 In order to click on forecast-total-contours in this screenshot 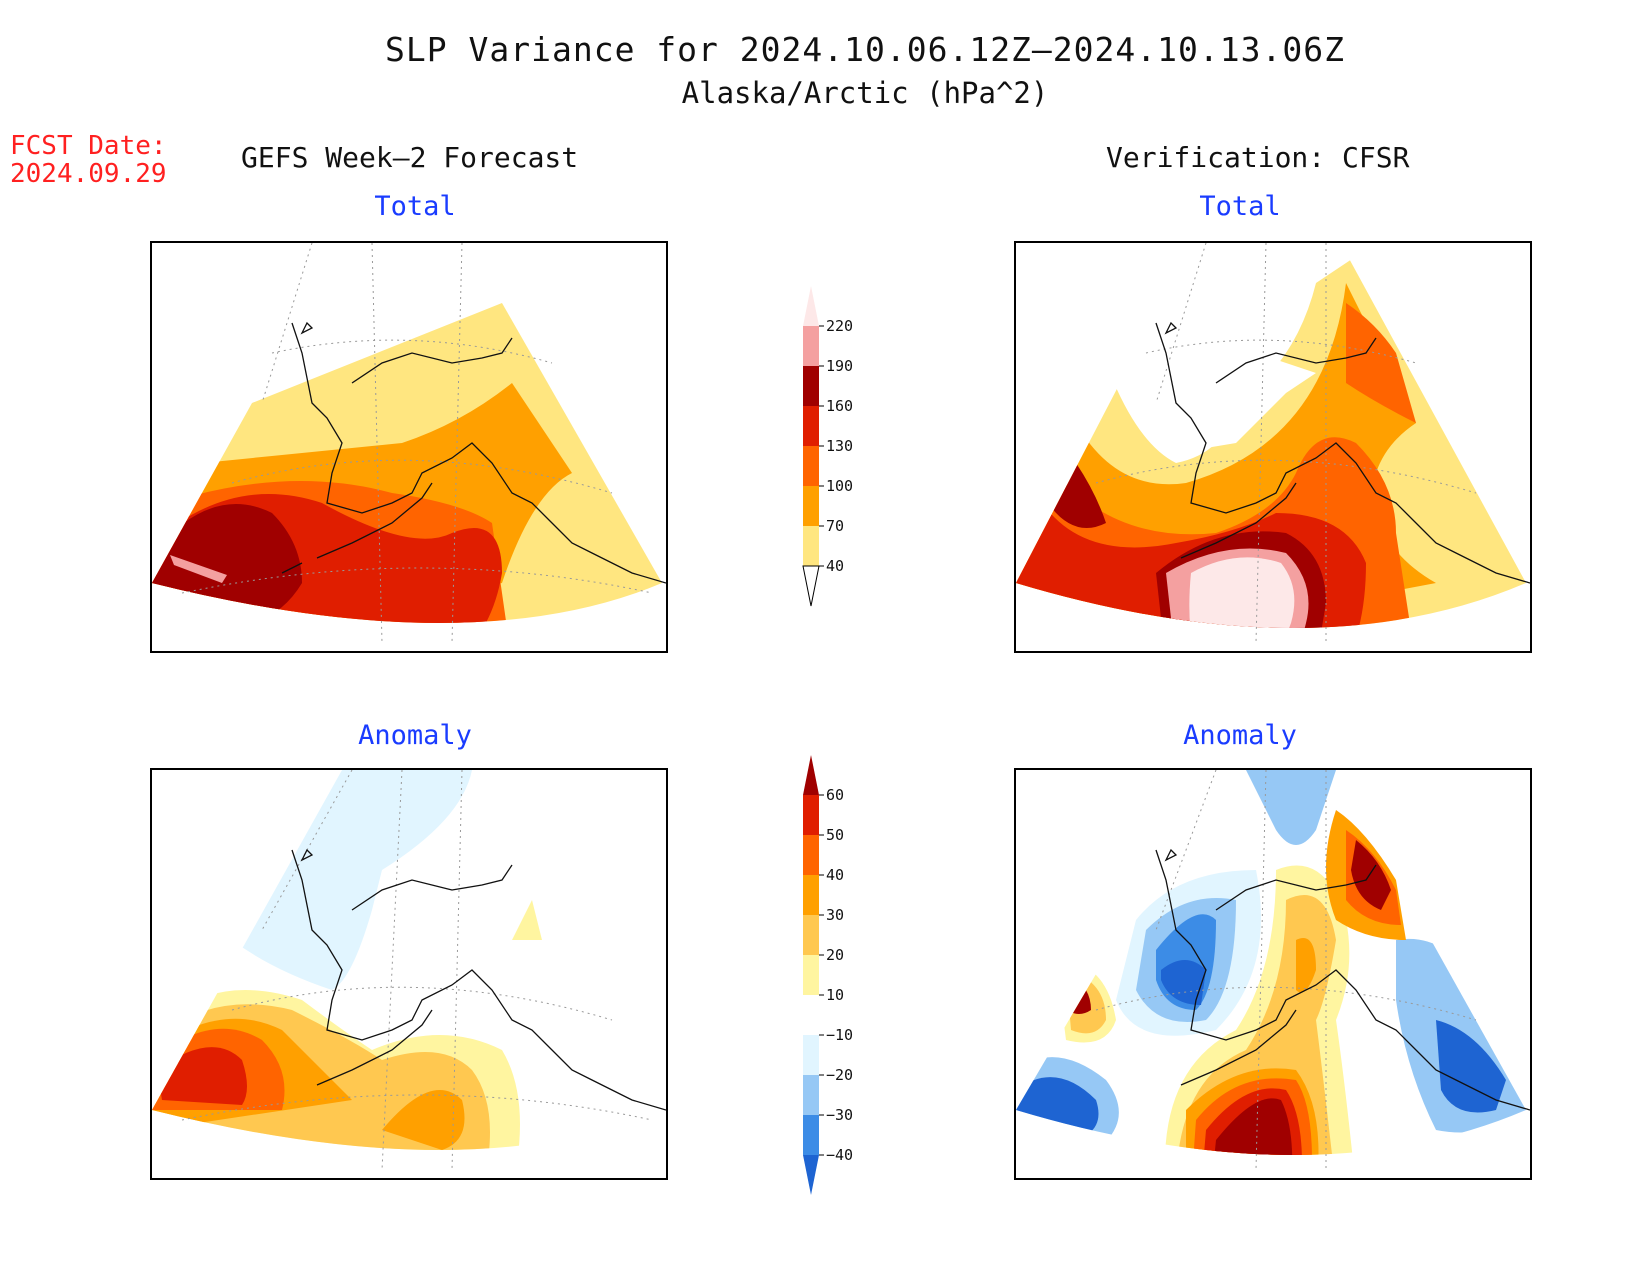, I will do `click(409, 443)`.